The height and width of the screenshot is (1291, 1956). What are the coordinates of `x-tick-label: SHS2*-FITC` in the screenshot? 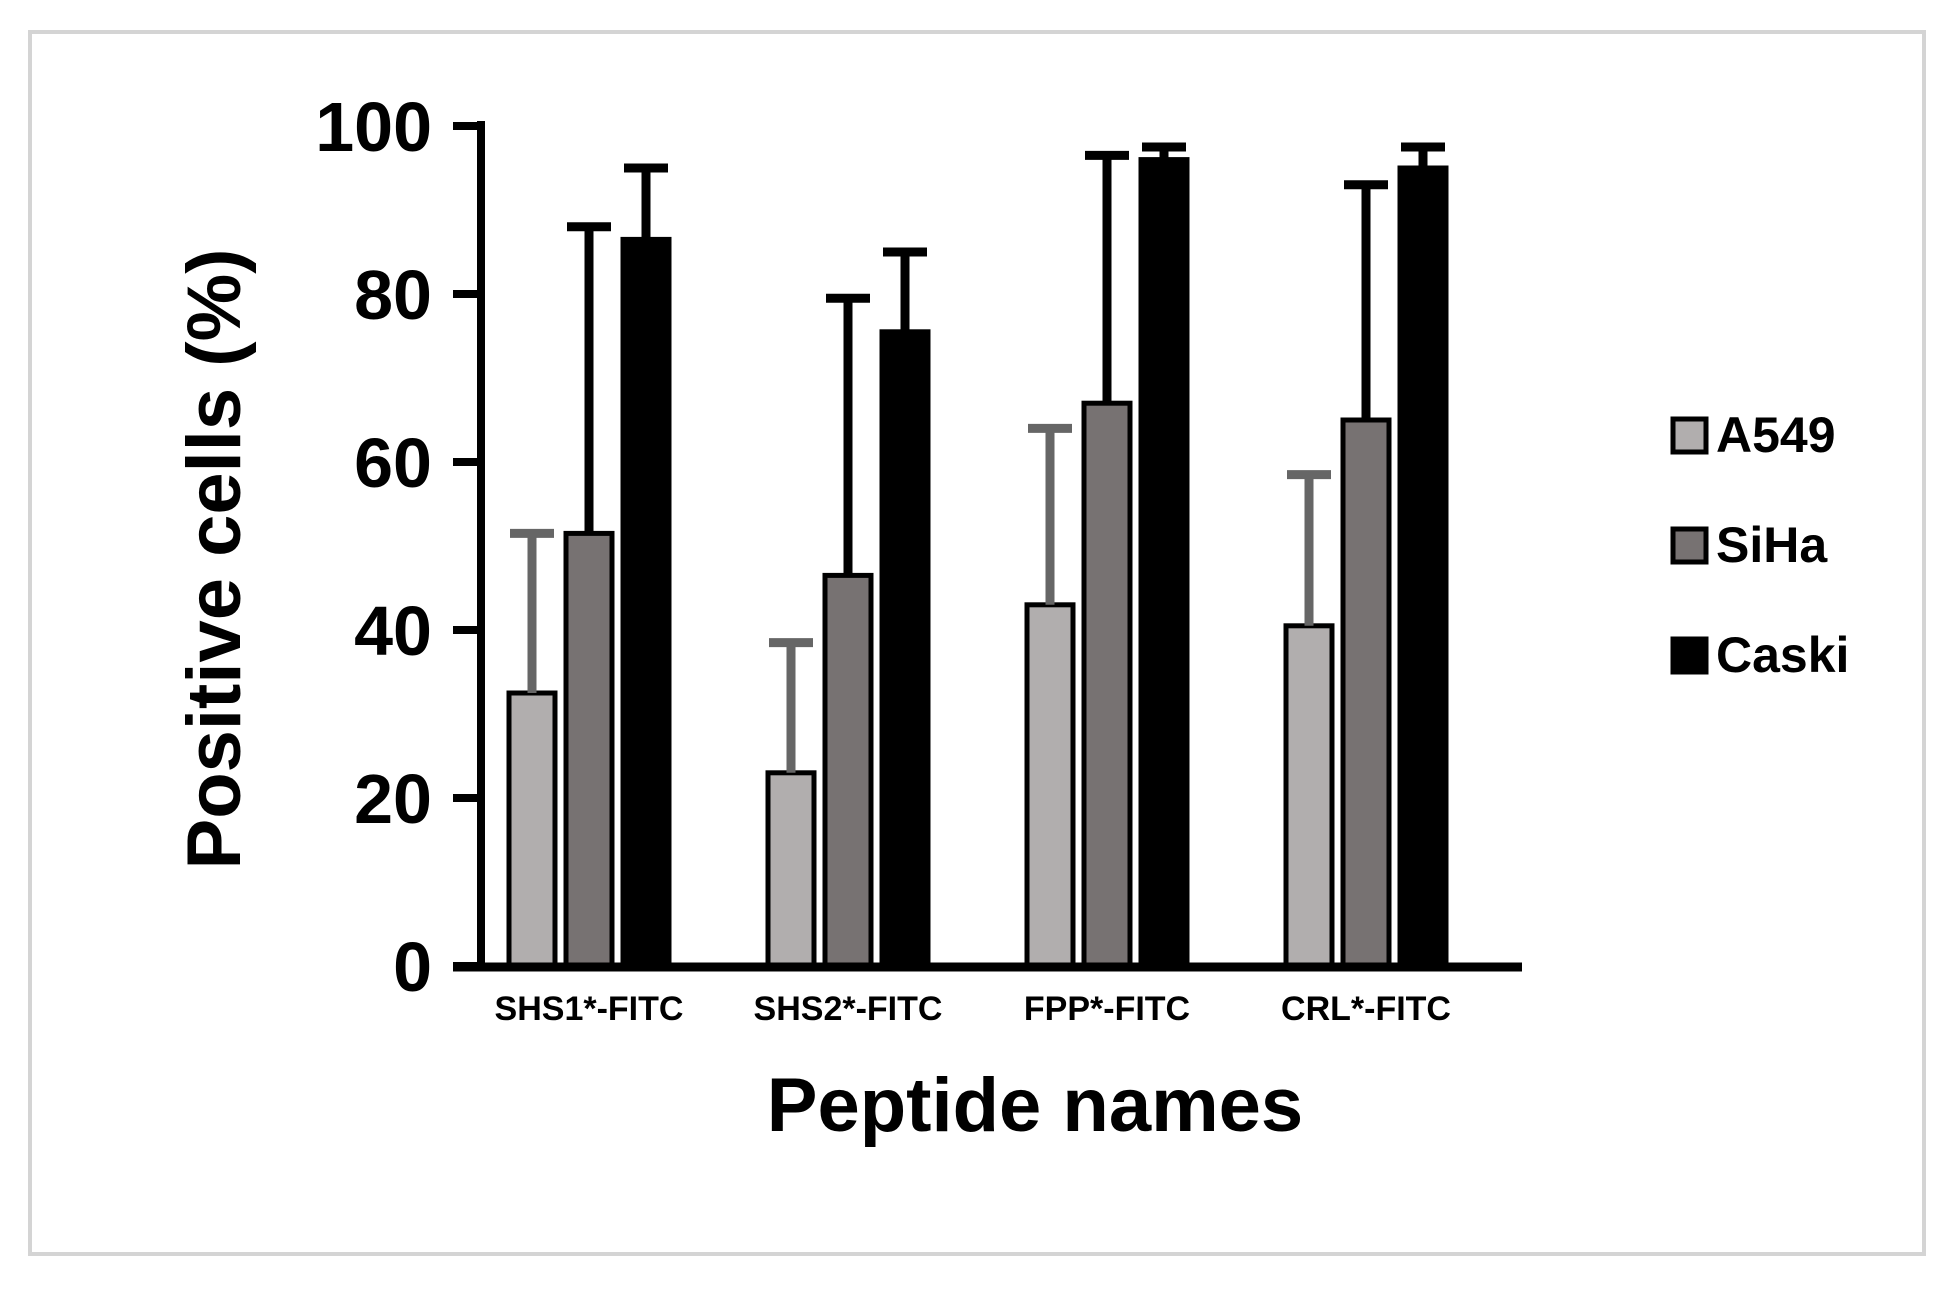 It's located at (848, 1009).